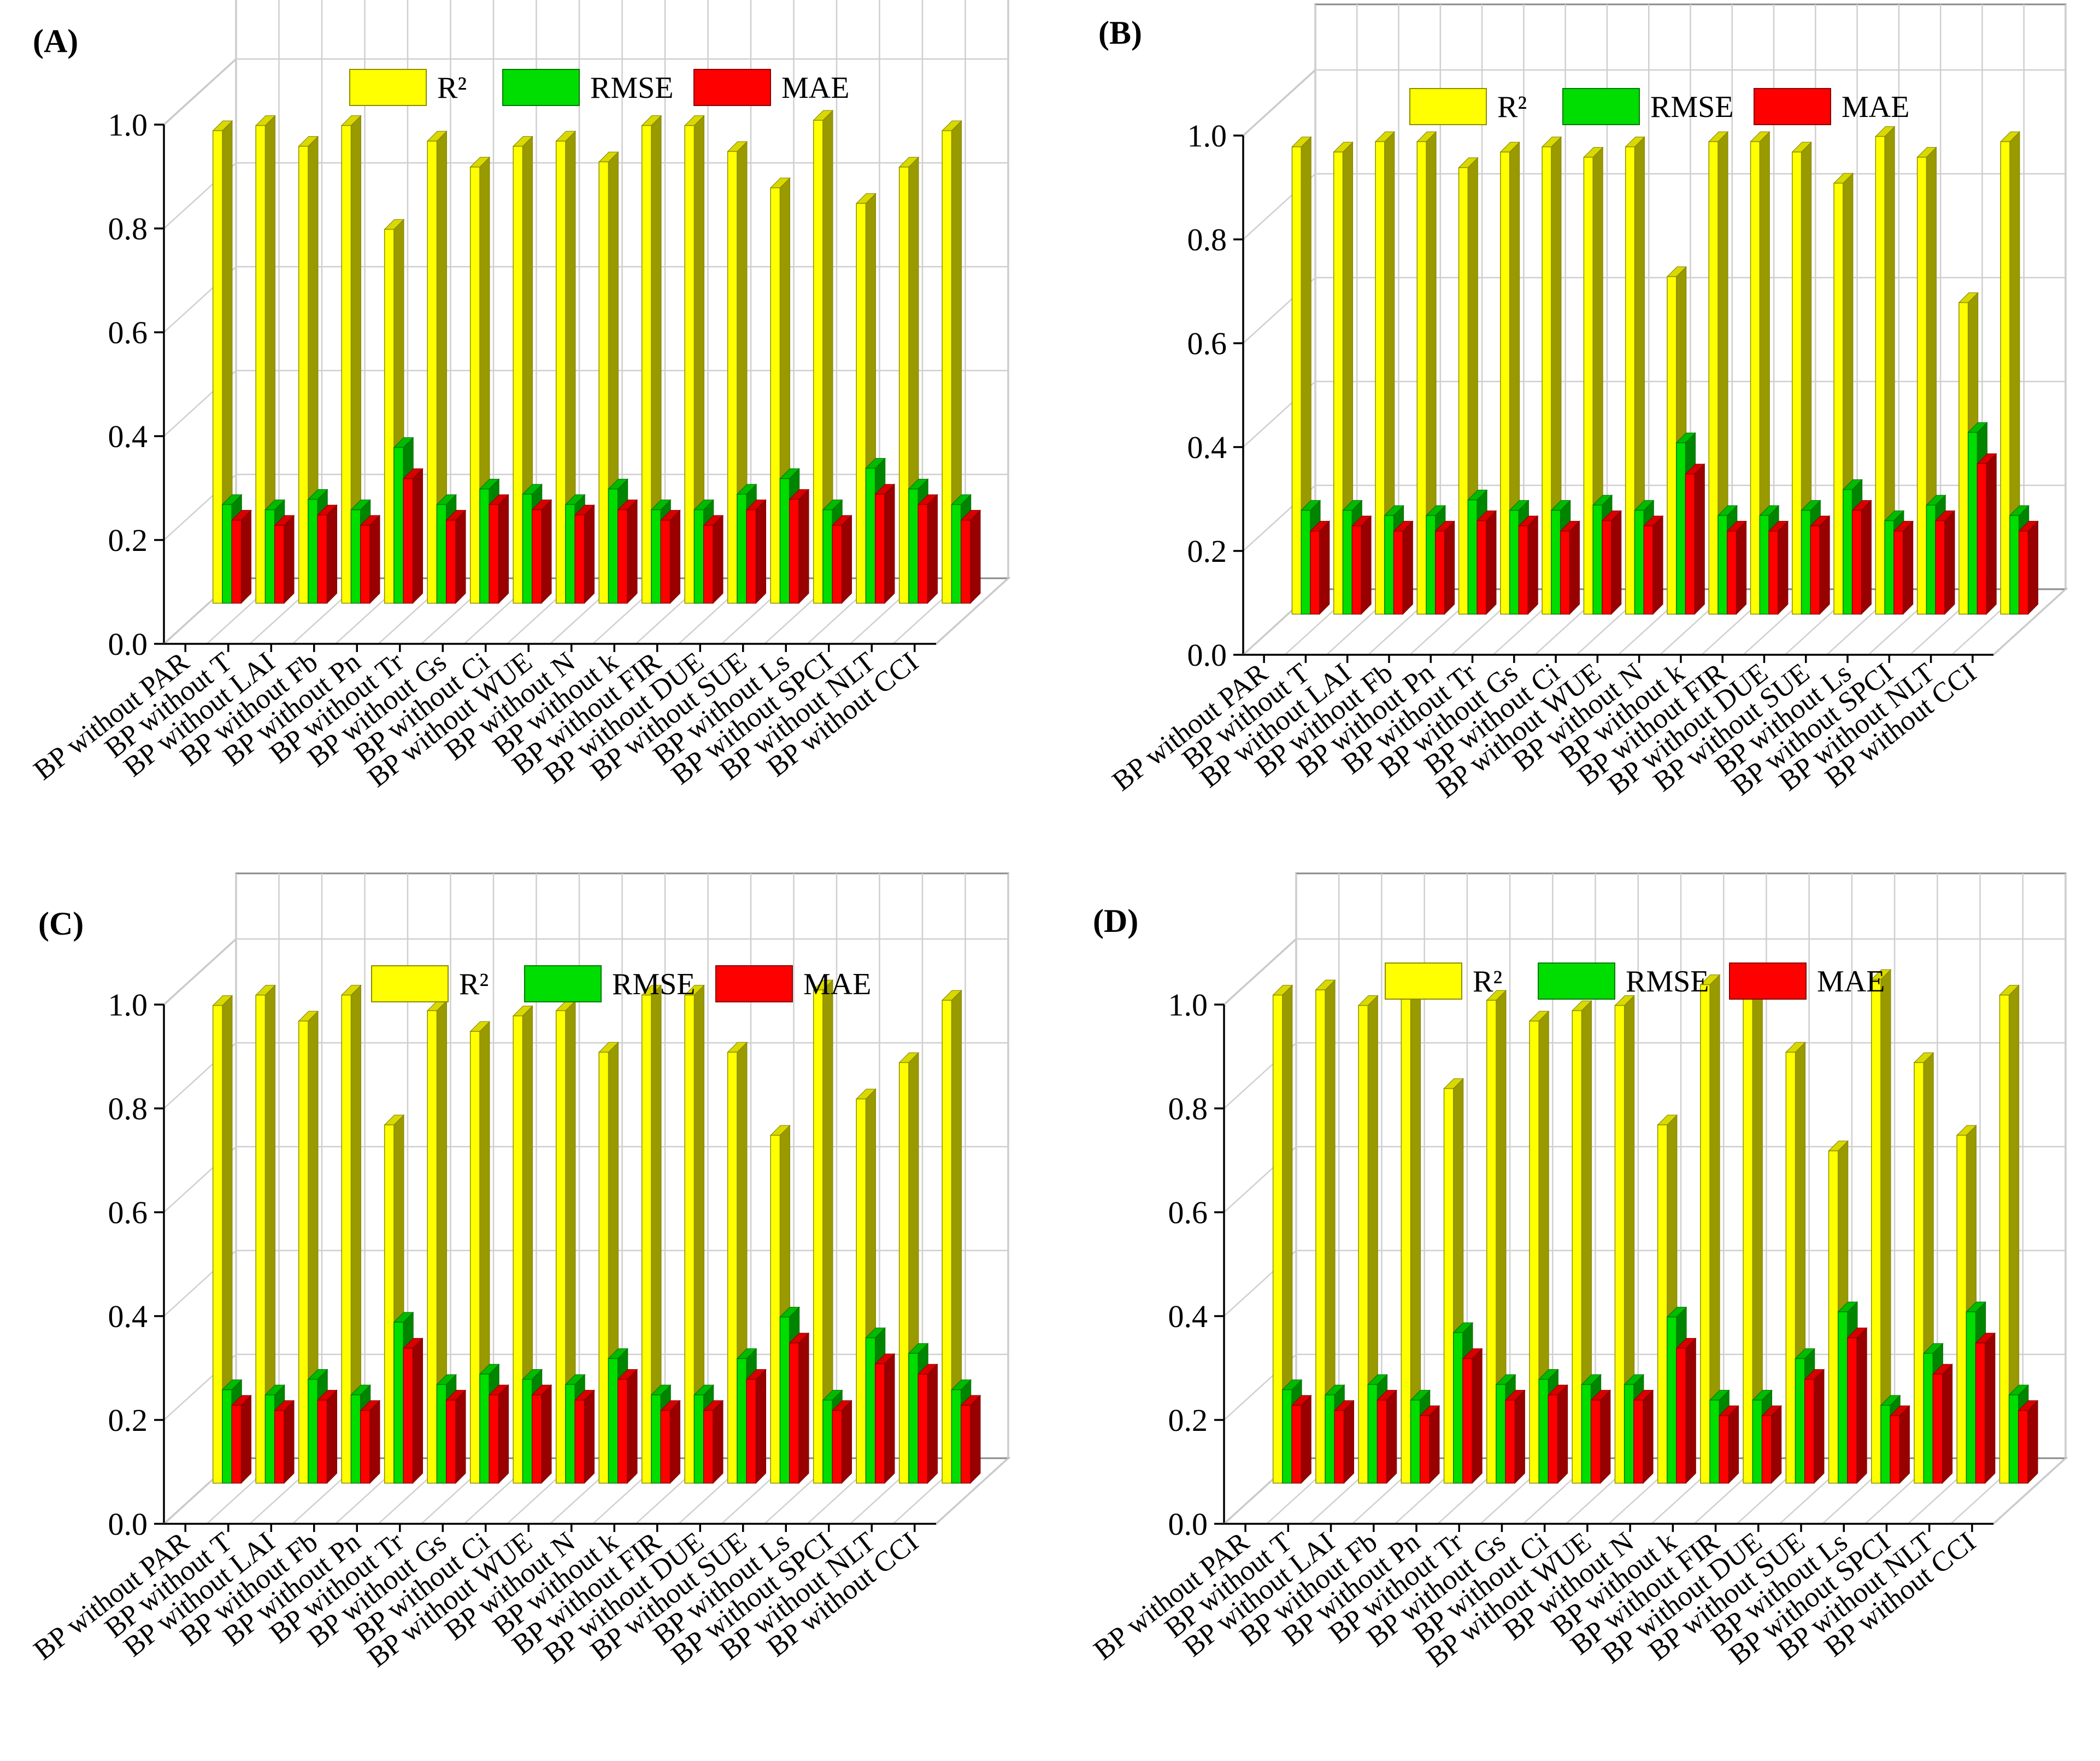  What do you see at coordinates (1488, 982) in the screenshot?
I see `legend-label: R²` at bounding box center [1488, 982].